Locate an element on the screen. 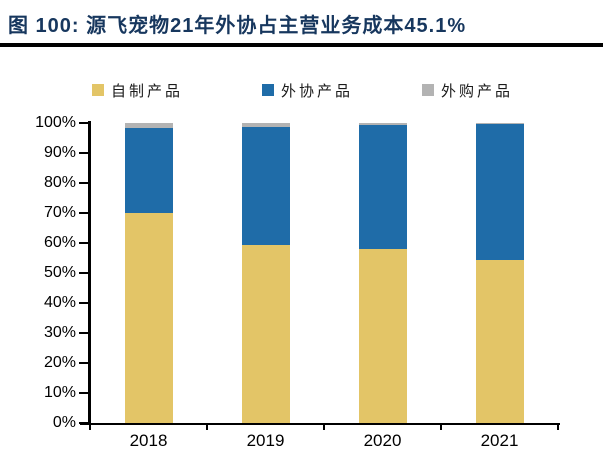 This screenshot has height=458, width=603. y-tick-label: 30% is located at coordinates (59, 332).